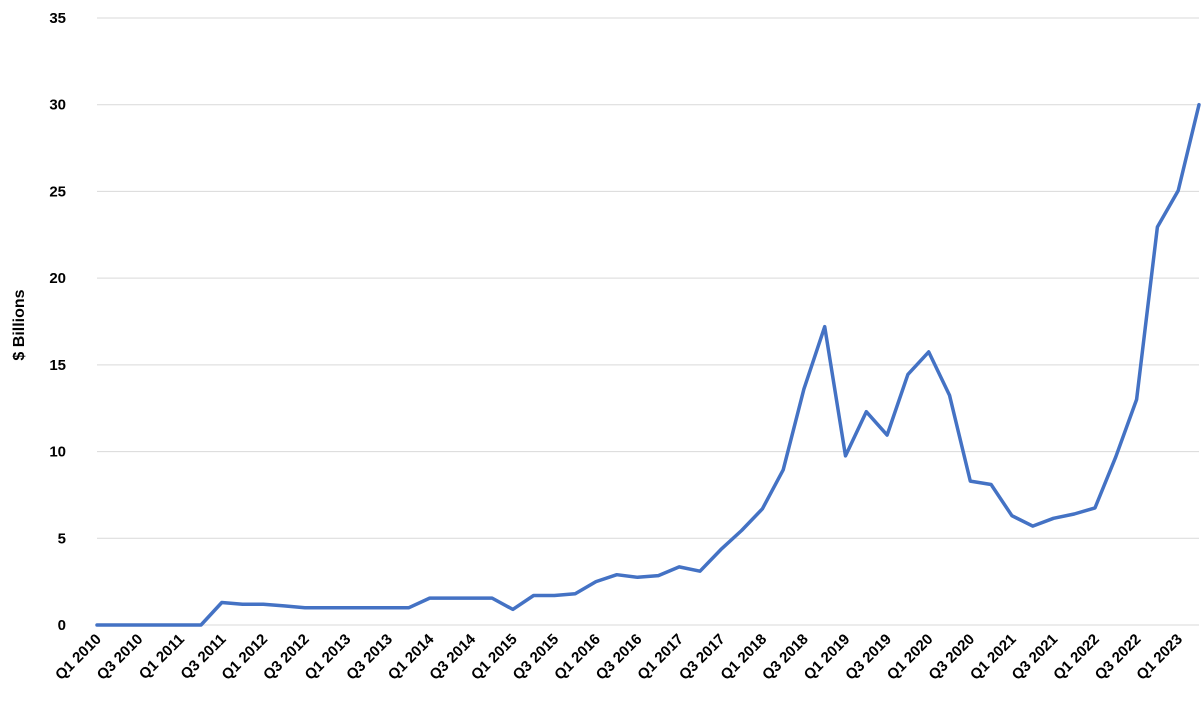 The height and width of the screenshot is (708, 1203). Describe the element at coordinates (57, 191) in the screenshot. I see `y-tick-label: 25` at that location.